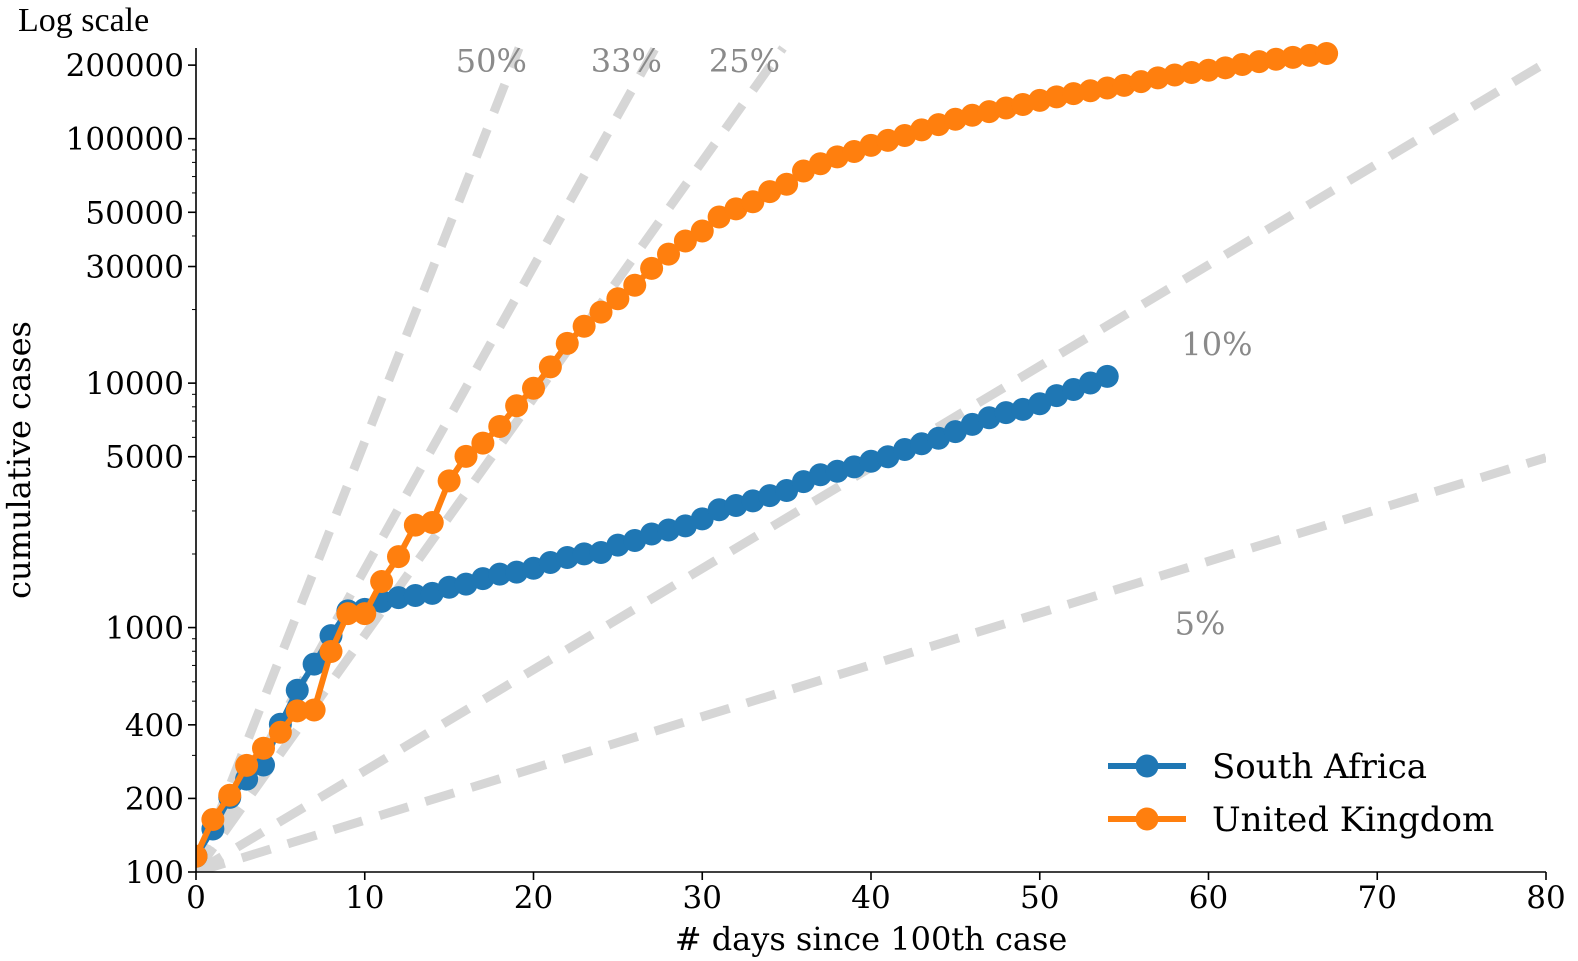  What do you see at coordinates (1208, 898) in the screenshot?
I see `x-tick-label: 60` at bounding box center [1208, 898].